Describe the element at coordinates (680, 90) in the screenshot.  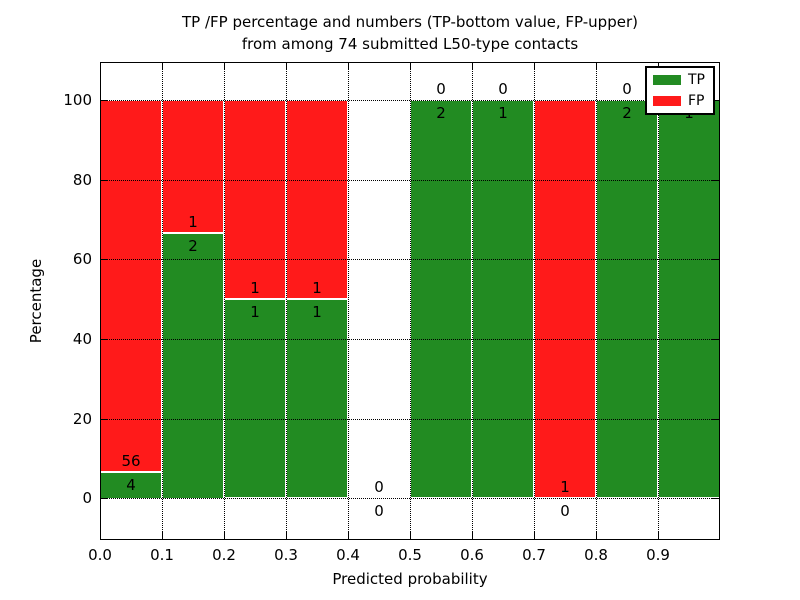
I see `legend: TP FP` at that location.